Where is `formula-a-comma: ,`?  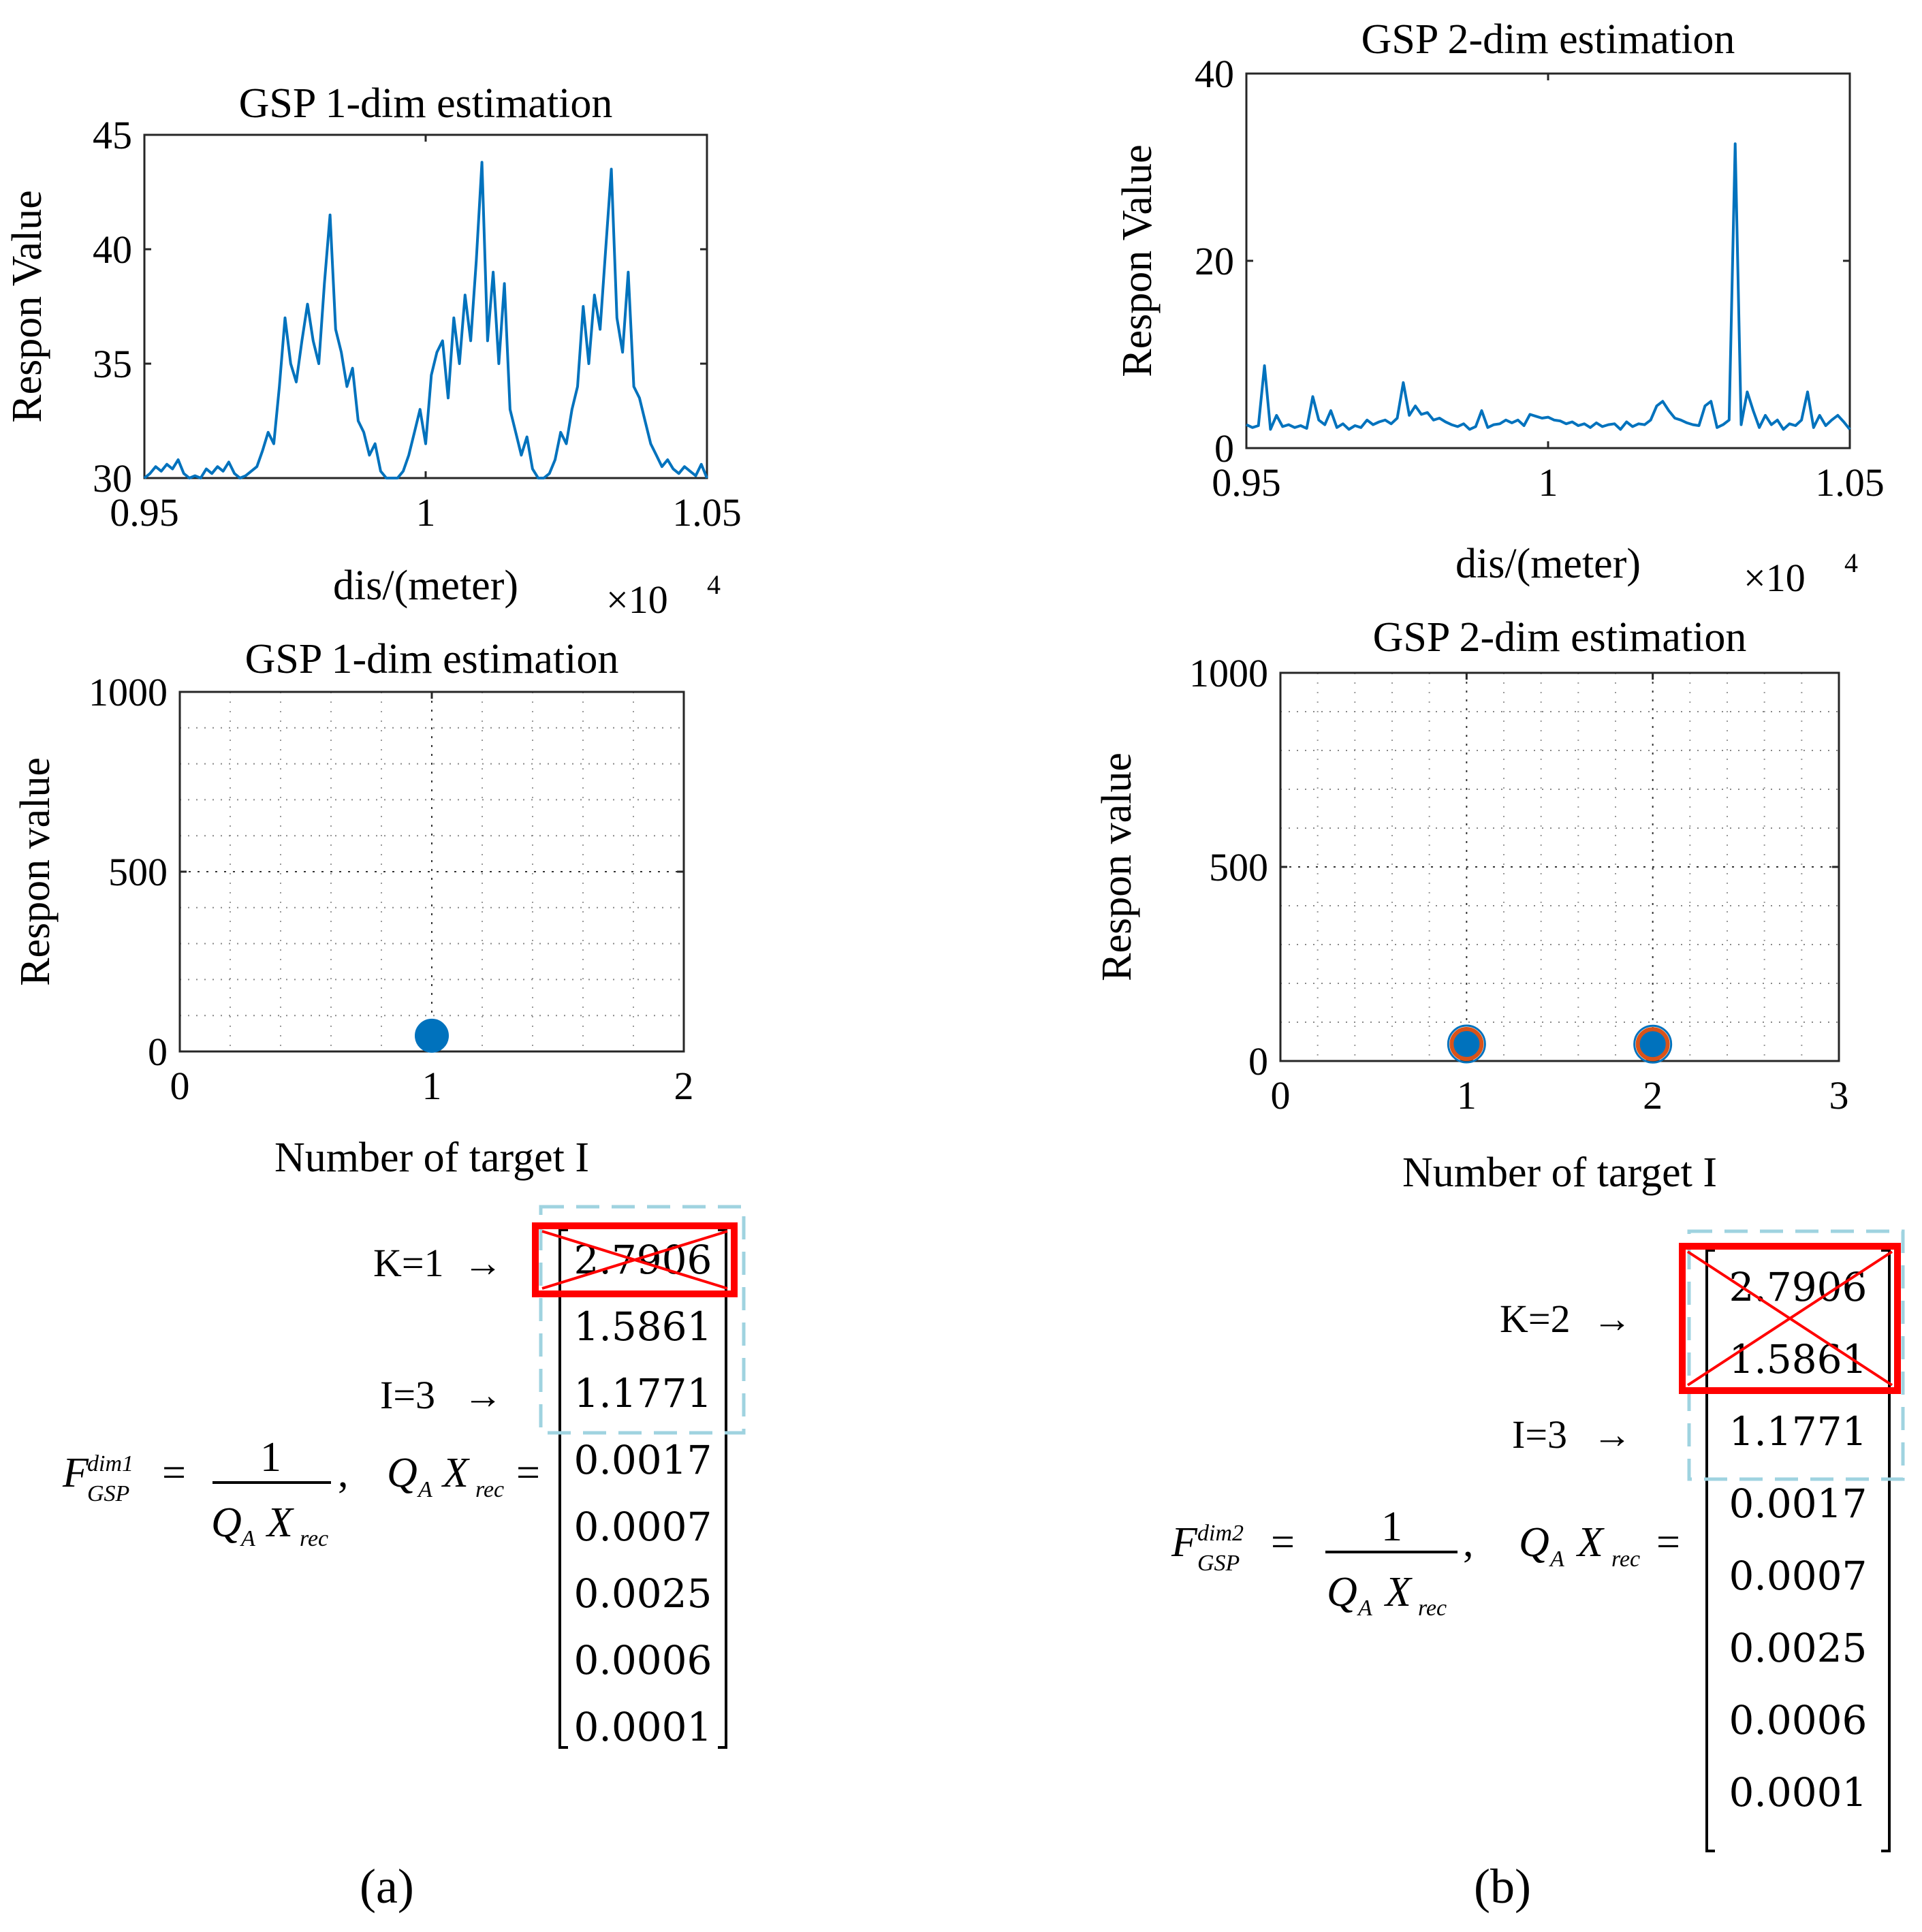 formula-a-comma: , is located at coordinates (344, 1473).